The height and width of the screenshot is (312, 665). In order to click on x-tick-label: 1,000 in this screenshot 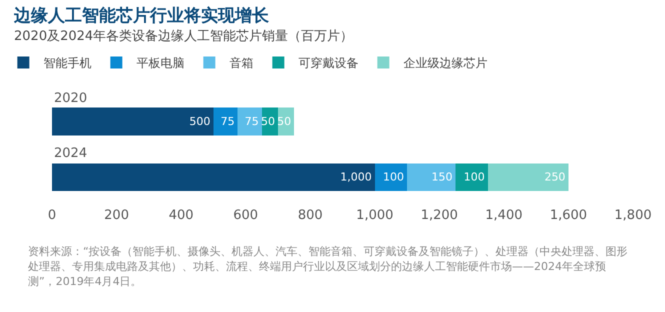, I will do `click(375, 215)`.